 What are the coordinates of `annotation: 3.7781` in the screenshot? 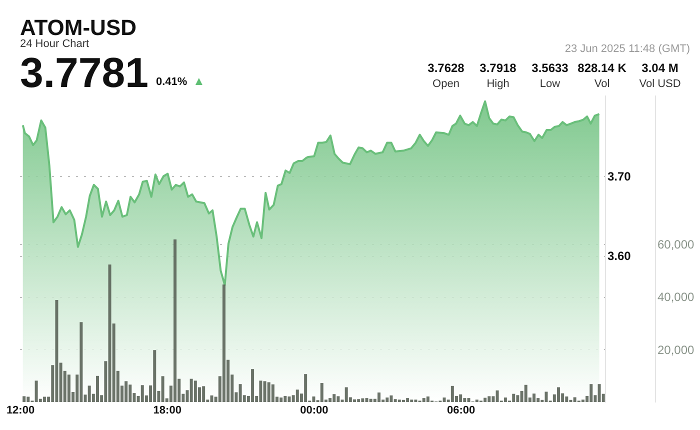 It's located at (84, 72).